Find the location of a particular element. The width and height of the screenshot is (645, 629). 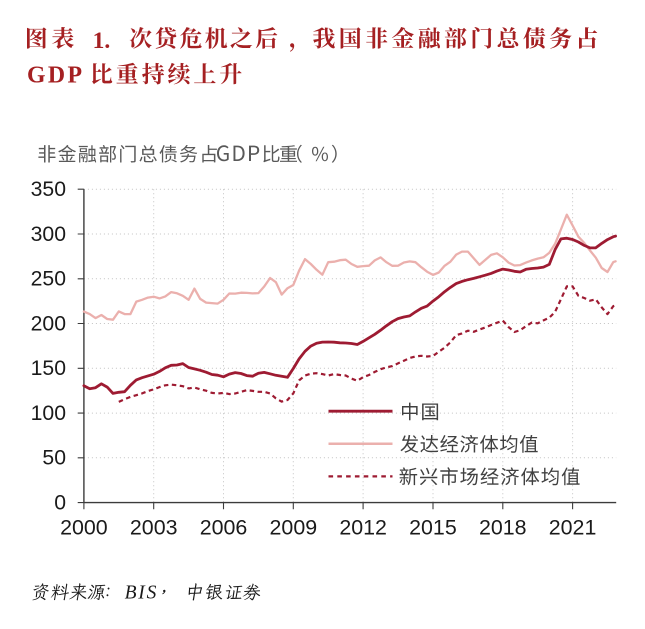

svg-text: 250 is located at coordinates (48, 279).